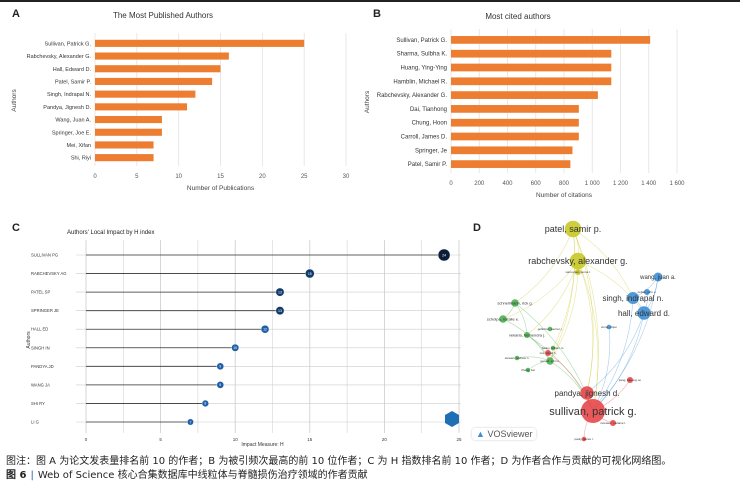 Image resolution: width=740 pixels, height=490 pixels. What do you see at coordinates (477, 228) in the screenshot?
I see `panel-label-d: D` at bounding box center [477, 228].